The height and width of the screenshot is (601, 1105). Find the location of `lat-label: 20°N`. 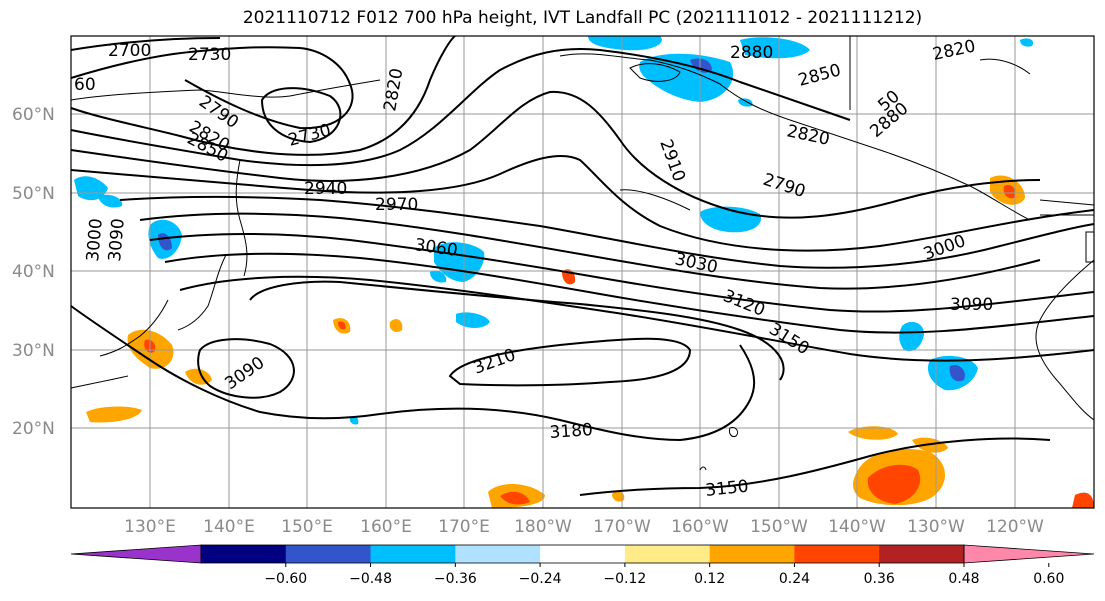

lat-label: 20°N is located at coordinates (33, 429).